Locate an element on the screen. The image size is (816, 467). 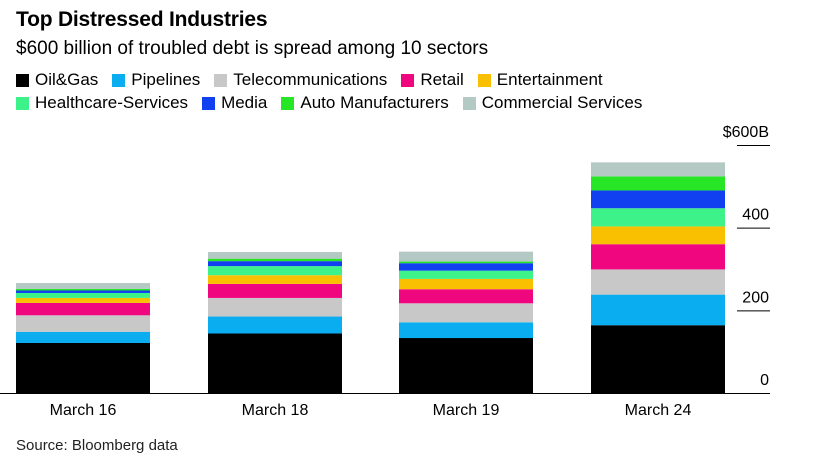
legend-item-telecommunications: Telecommunications is located at coordinates (300, 80).